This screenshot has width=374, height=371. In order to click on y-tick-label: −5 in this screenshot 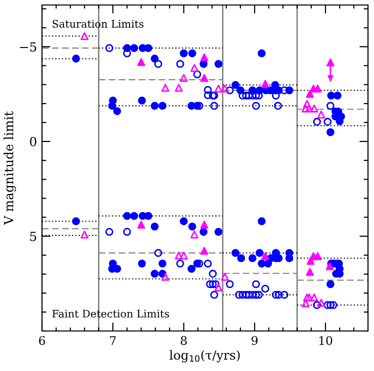, I will do `click(28, 47)`.